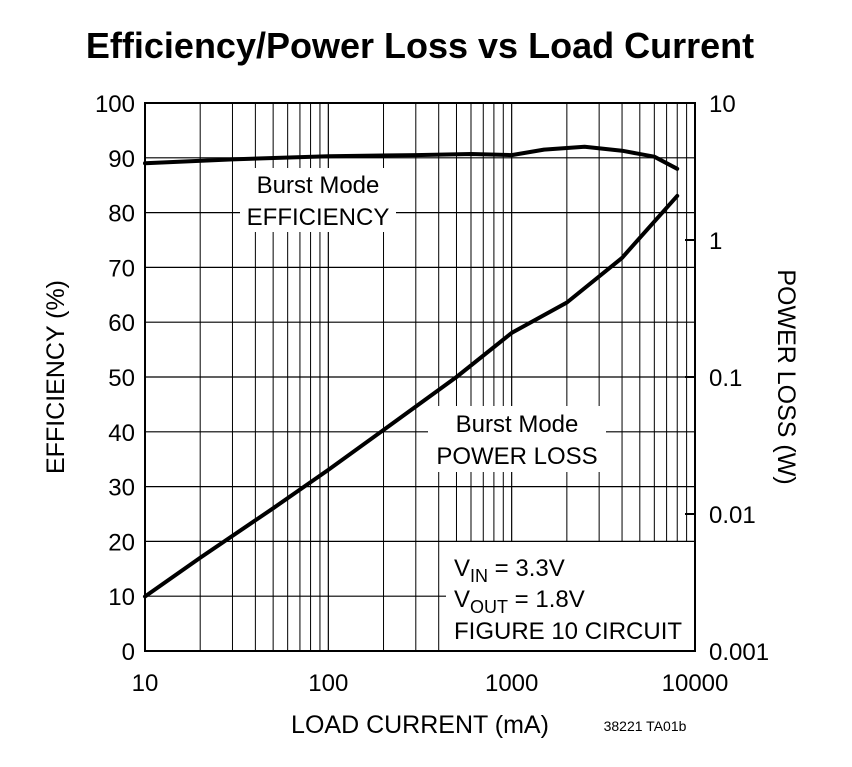 The height and width of the screenshot is (767, 852). Describe the element at coordinates (511, 683) in the screenshot. I see `x-tick-label: 1000` at that location.